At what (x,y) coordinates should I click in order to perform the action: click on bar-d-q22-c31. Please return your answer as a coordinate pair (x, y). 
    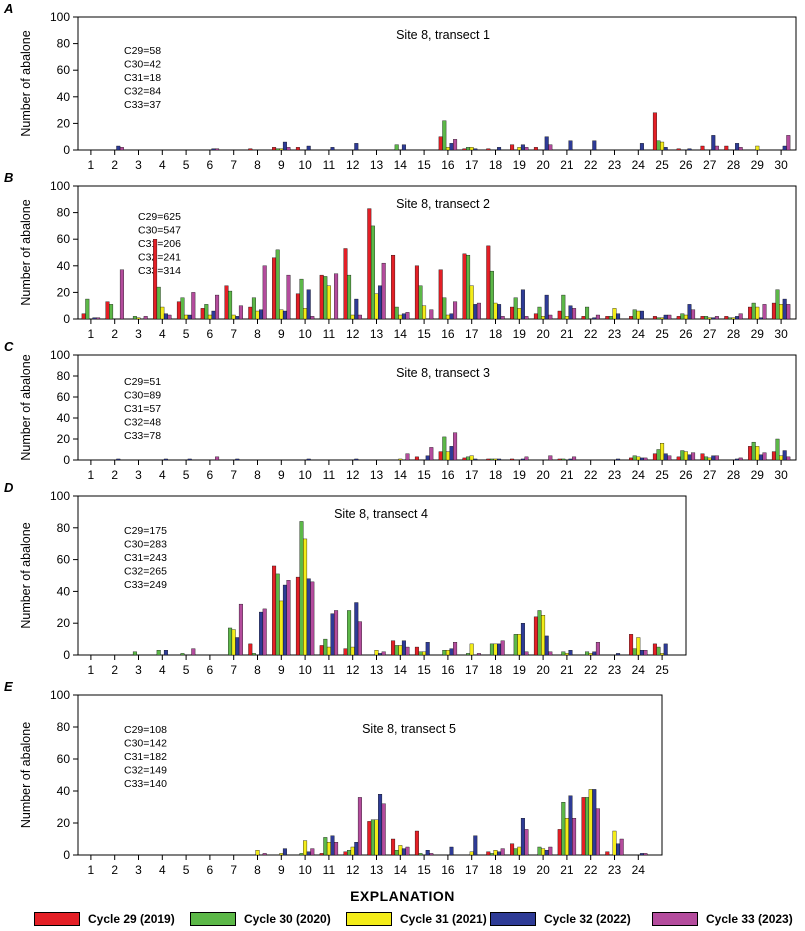
    Looking at the image, I should click on (590, 654).